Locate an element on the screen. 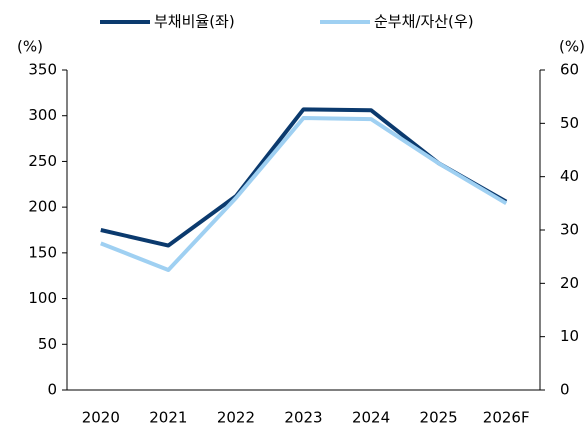 This screenshot has height=432, width=586. y-tick-label: 0 is located at coordinates (52, 390).